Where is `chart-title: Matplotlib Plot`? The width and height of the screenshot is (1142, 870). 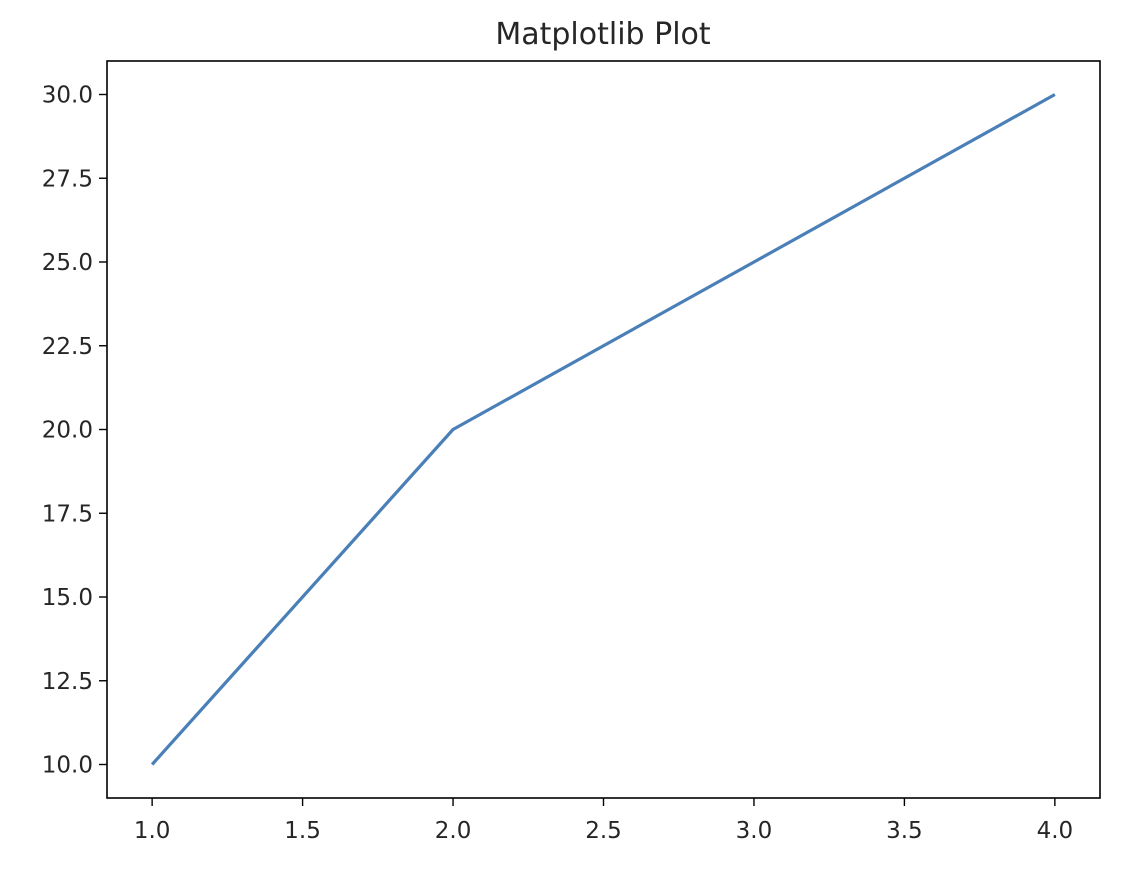
chart-title: Matplotlib Plot is located at coordinates (603, 34).